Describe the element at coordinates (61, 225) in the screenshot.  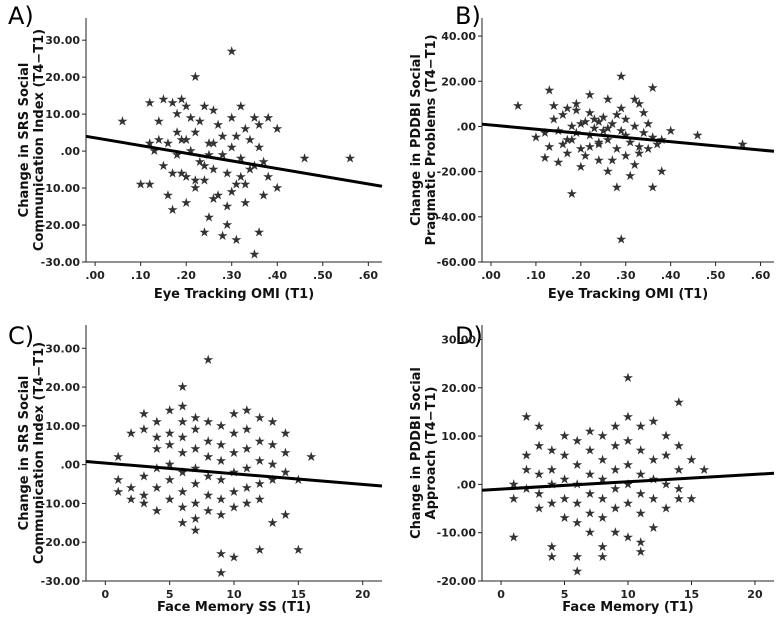
I see `y-tick-label: -20.00` at that location.